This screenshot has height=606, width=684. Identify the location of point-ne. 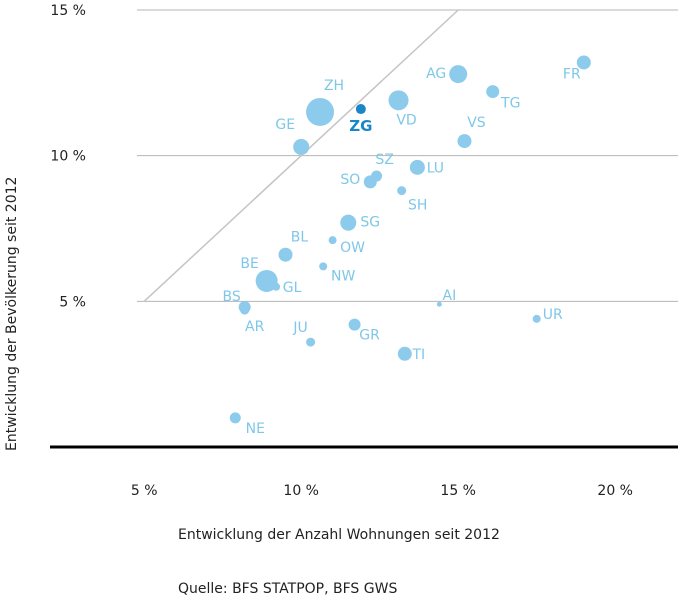
(235, 418).